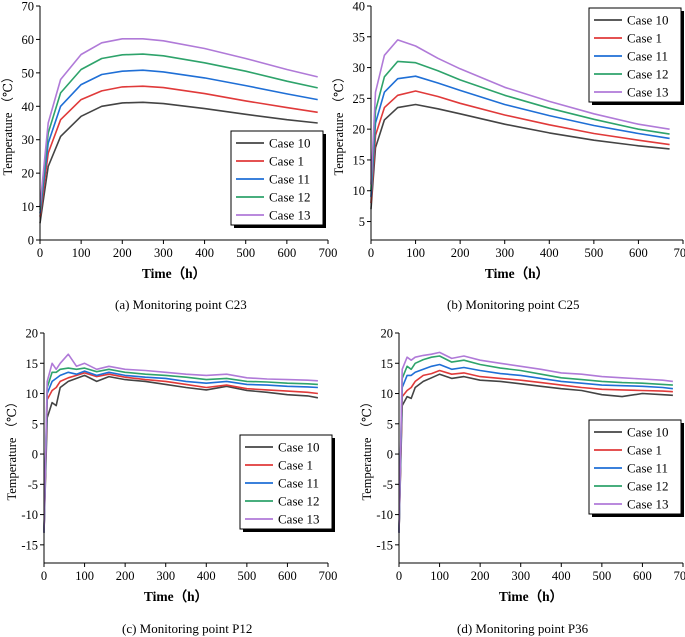 The width and height of the screenshot is (685, 637). Describe the element at coordinates (181, 304) in the screenshot. I see `caption-a: (a) Monitoring point C23` at that location.